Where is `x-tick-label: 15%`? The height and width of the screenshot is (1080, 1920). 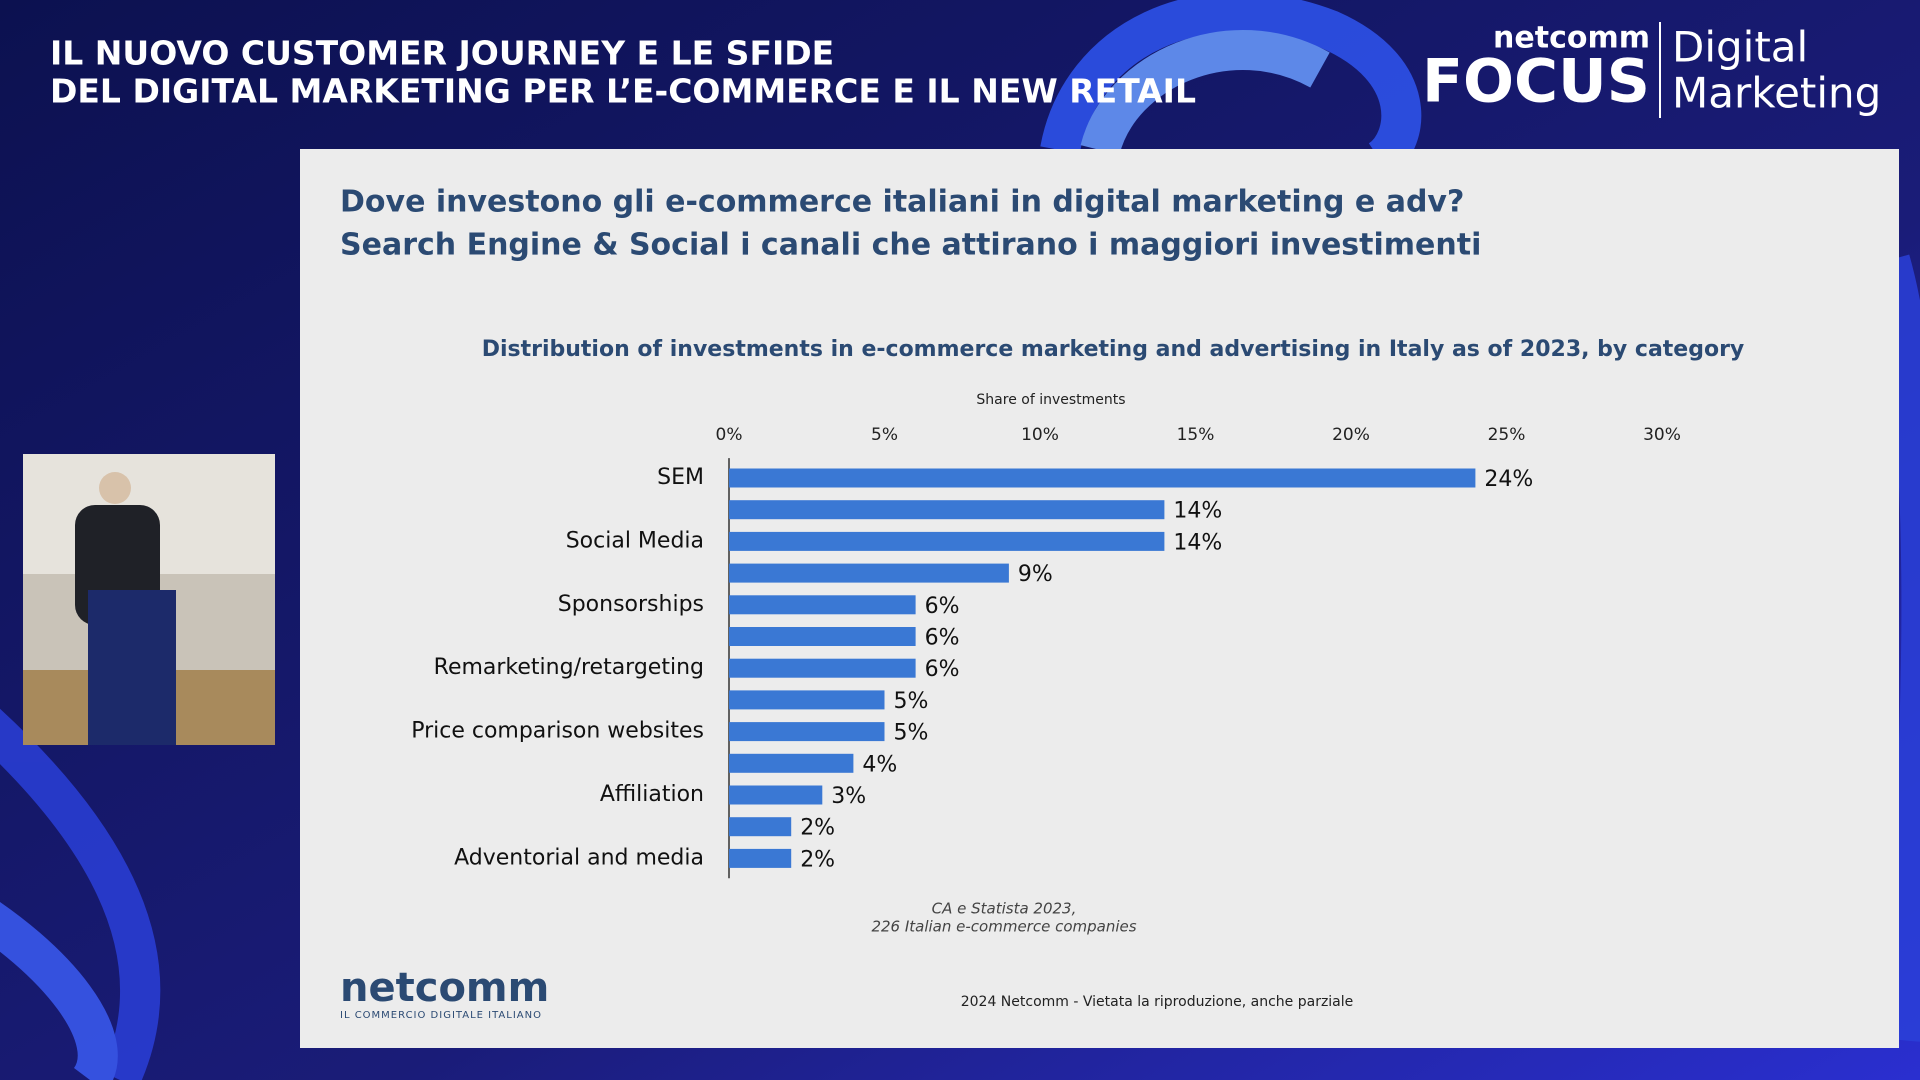
x-tick-label: 15% is located at coordinates (1196, 435).